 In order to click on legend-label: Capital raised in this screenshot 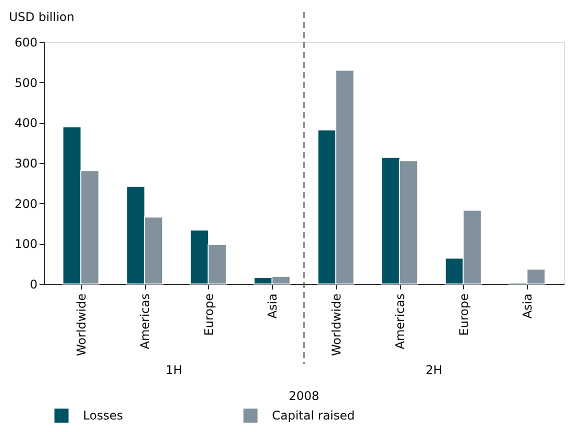, I will do `click(313, 415)`.